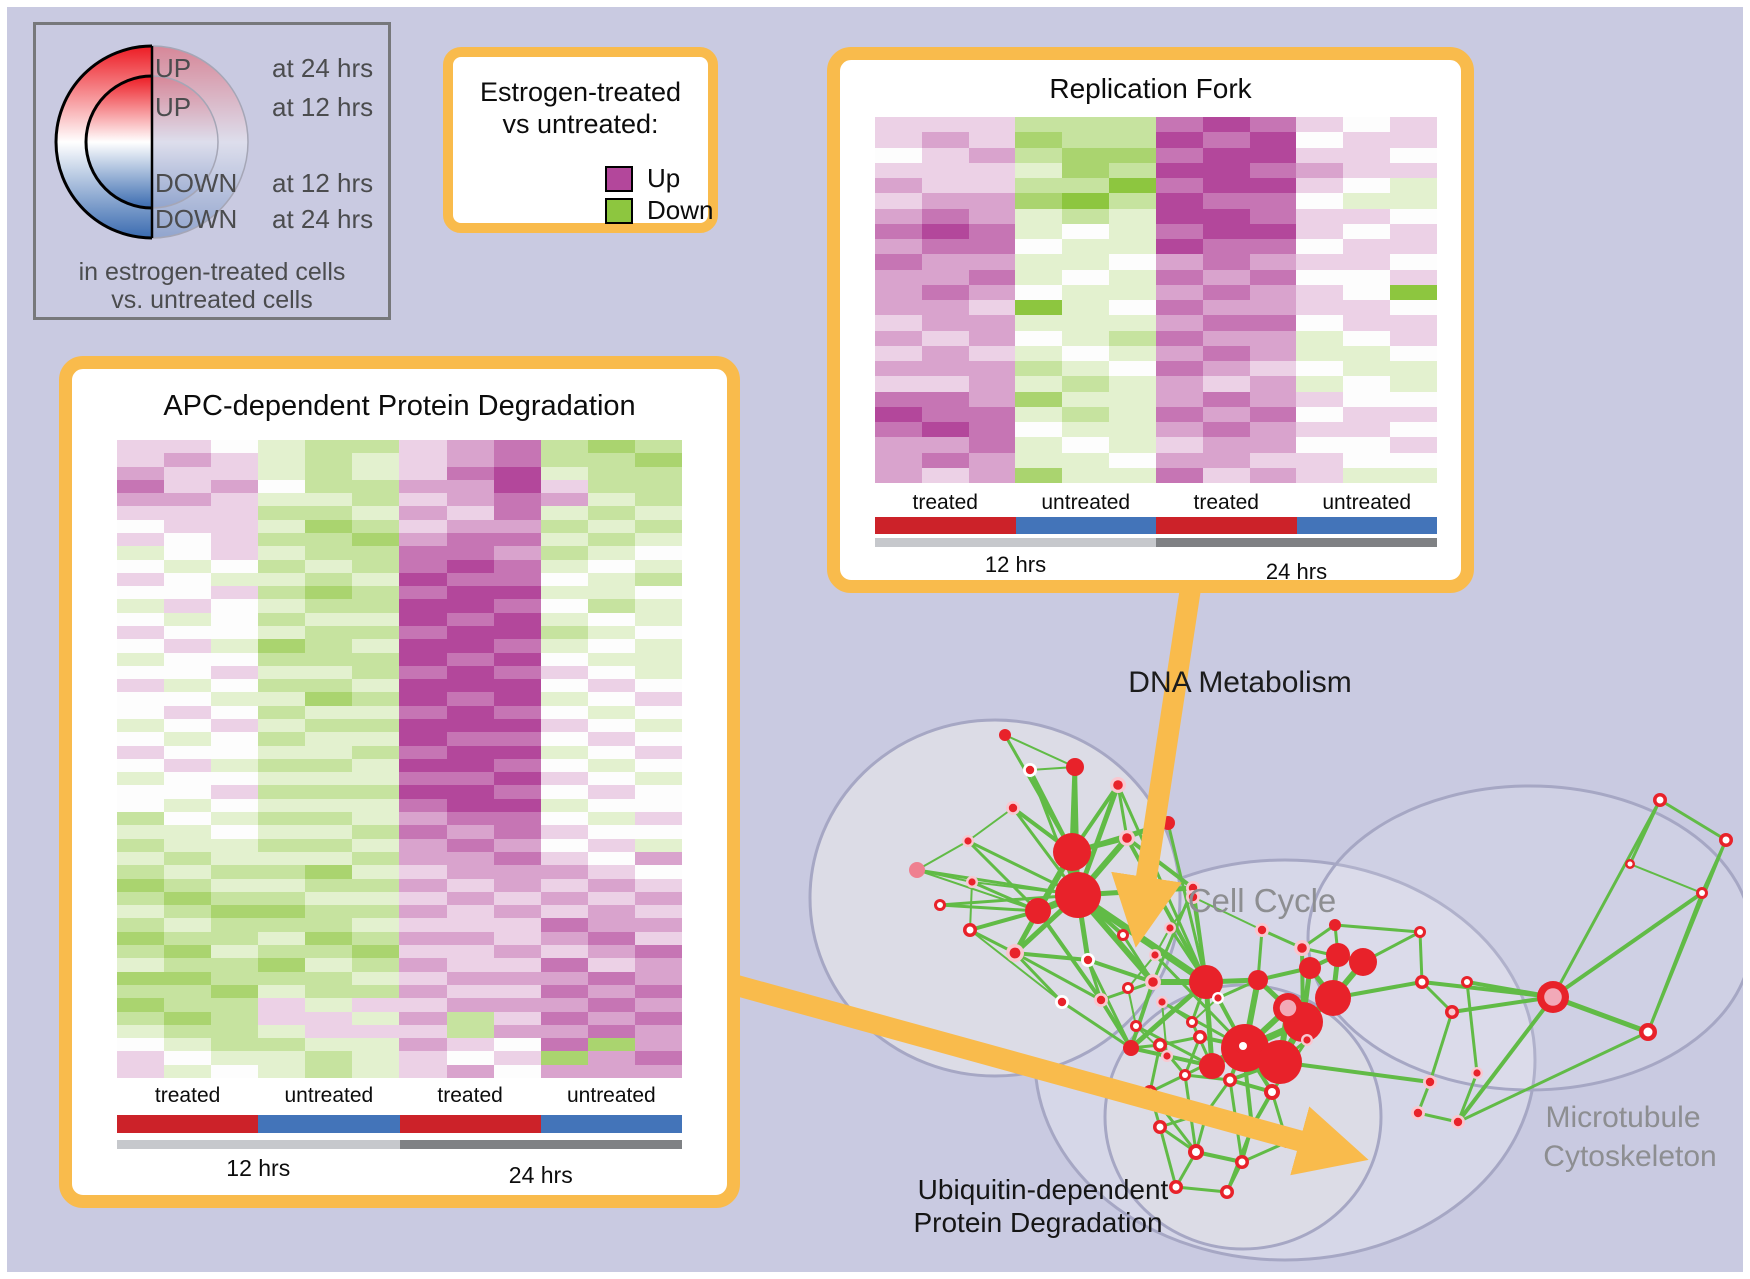  Describe the element at coordinates (1043, 1189) in the screenshot. I see `cluster-label-ubiquitin-line1: Ubiquitin-dependent` at that location.